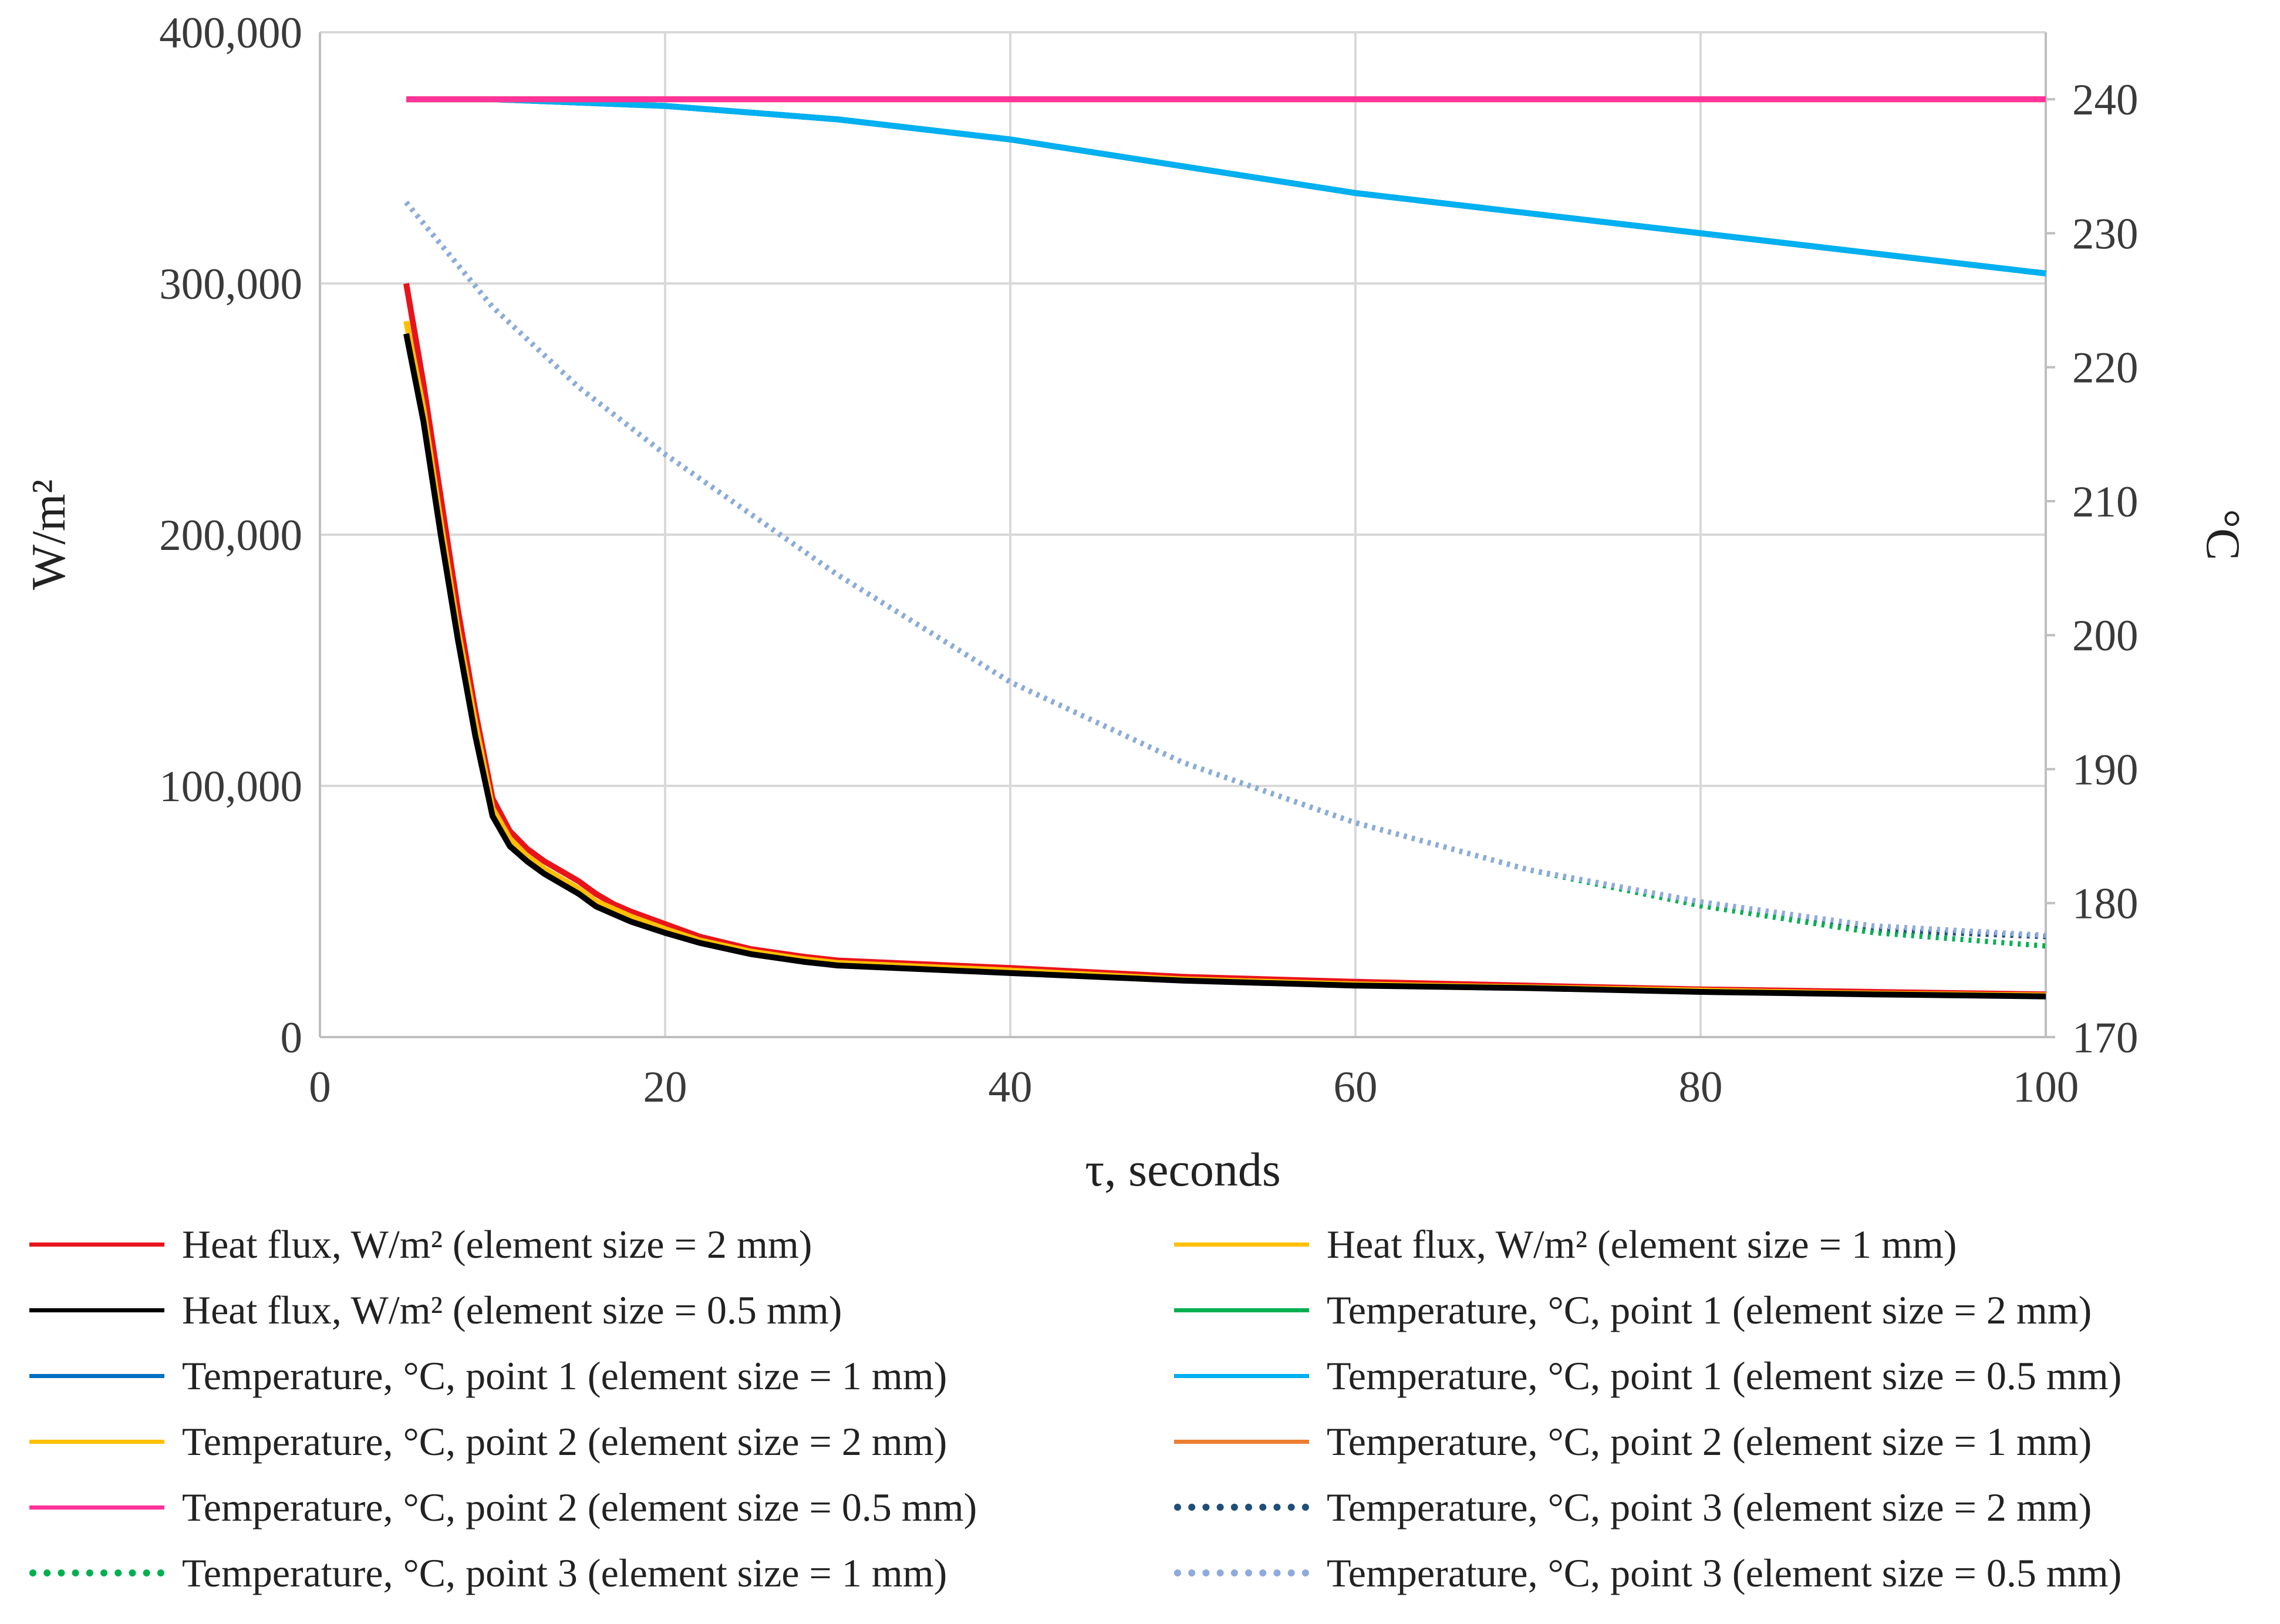 The height and width of the screenshot is (1624, 2280). Describe the element at coordinates (2105, 100) in the screenshot. I see `right-tick-label: 240` at that location.